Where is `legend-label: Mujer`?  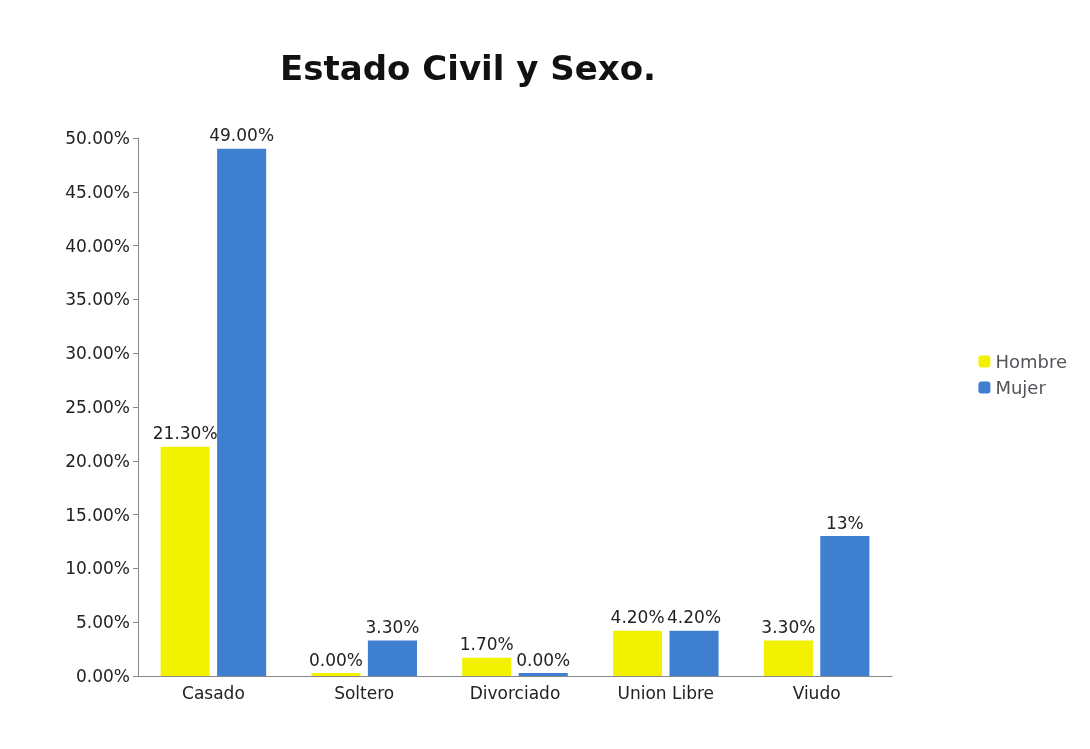 legend-label: Mujer is located at coordinates (1021, 387).